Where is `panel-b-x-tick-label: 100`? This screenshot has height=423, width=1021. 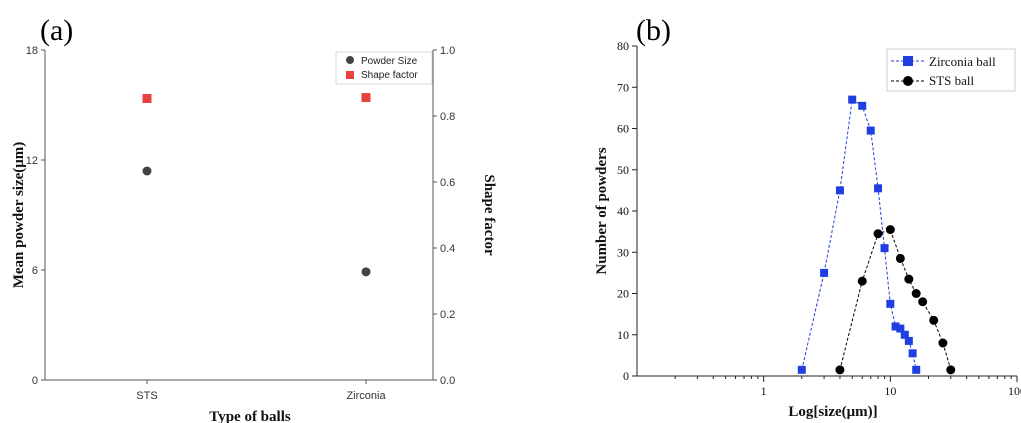
panel-b-x-tick-label: 100 is located at coordinates (1014, 391).